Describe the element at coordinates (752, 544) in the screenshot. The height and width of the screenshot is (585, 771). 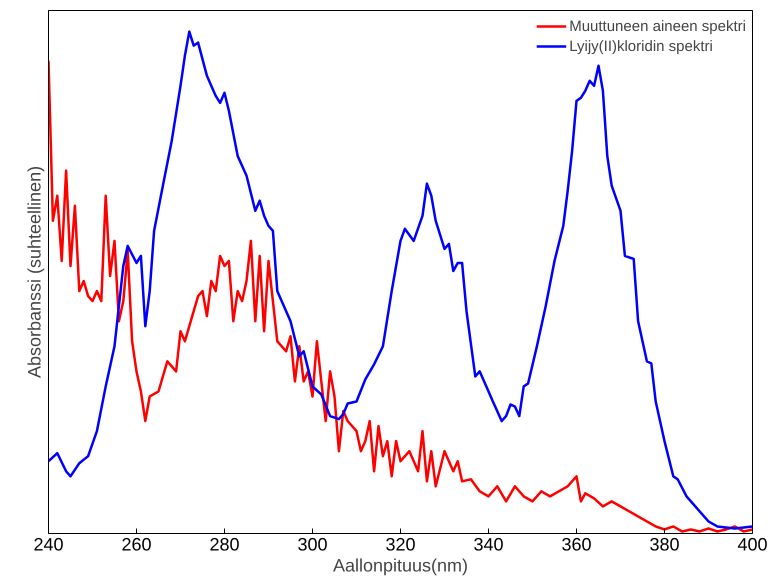
I see `x-tick-label: 400` at that location.